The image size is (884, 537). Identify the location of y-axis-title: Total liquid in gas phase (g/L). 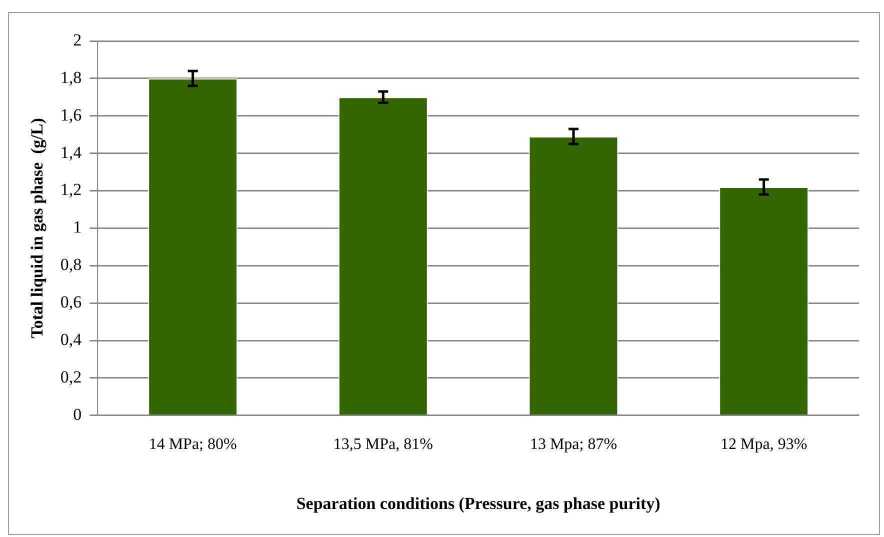
(37, 228).